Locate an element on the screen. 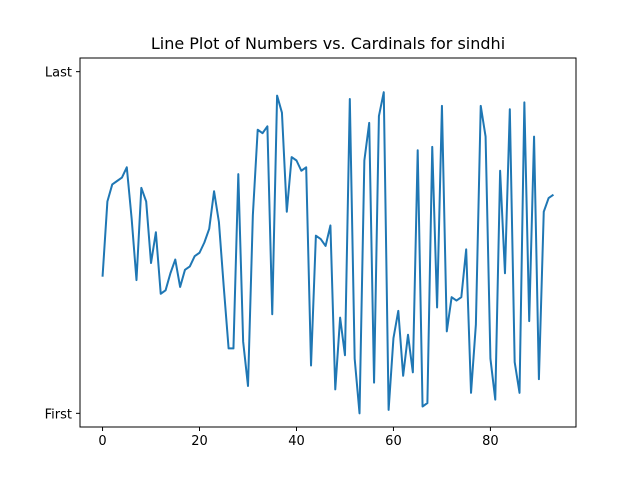 This screenshot has height=480, width=640. x-tick-label: 40 is located at coordinates (296, 441).